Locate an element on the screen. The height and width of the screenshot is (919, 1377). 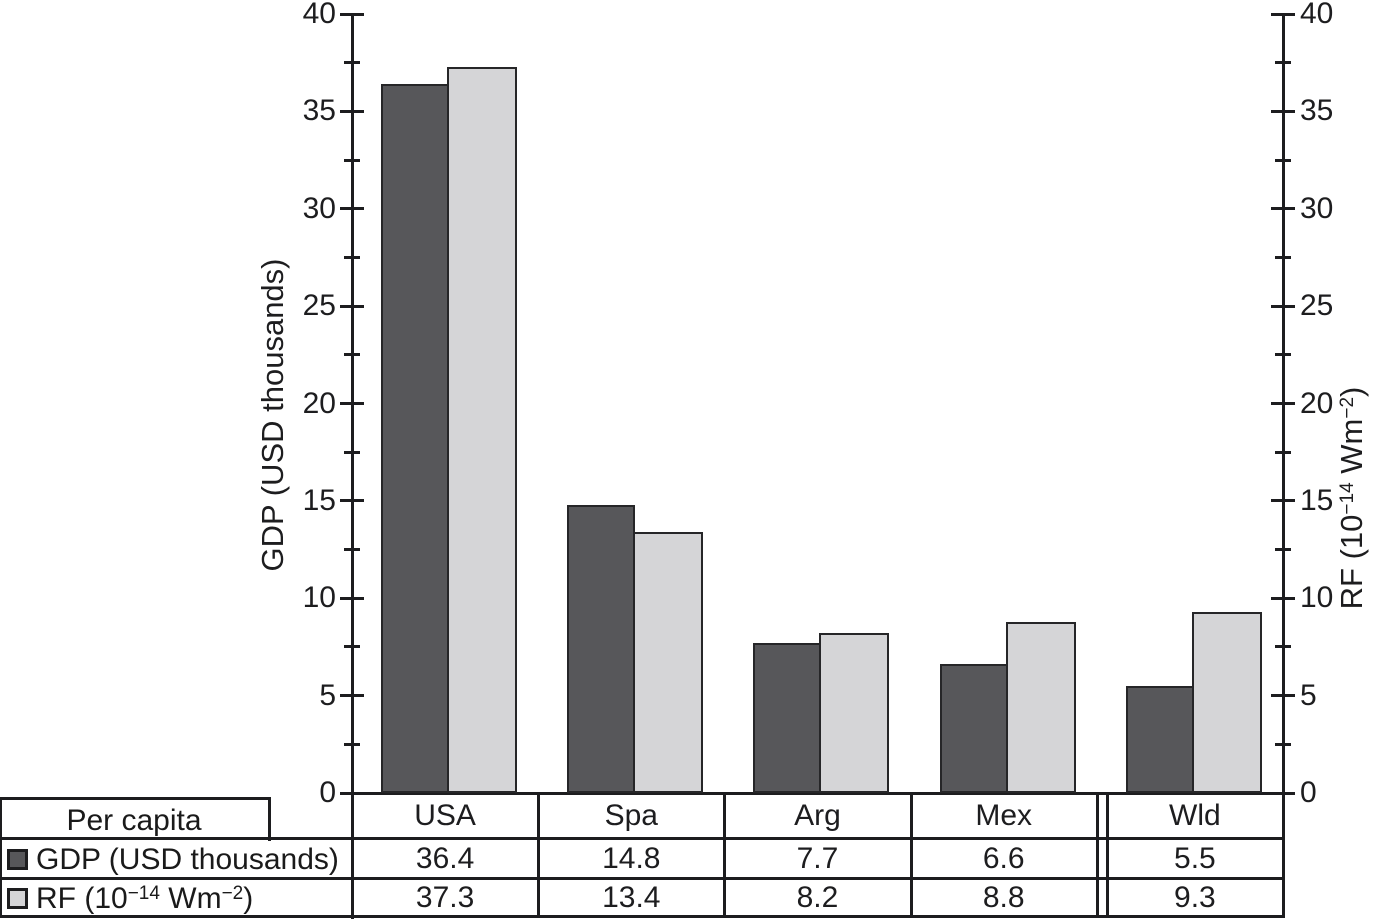
bar-rf-wld is located at coordinates (1226, 702).